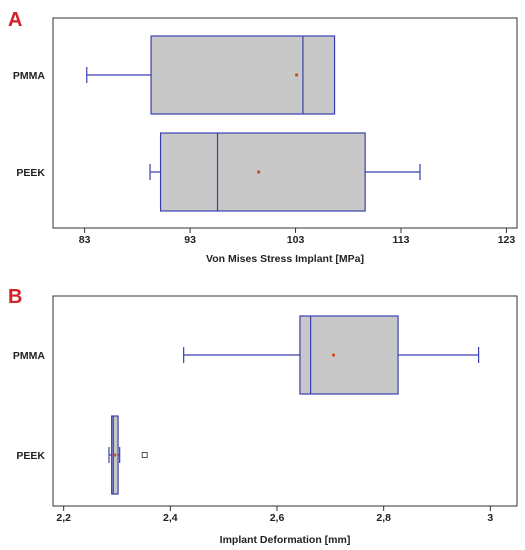 This screenshot has height=550, width=525. Describe the element at coordinates (63, 518) in the screenshot. I see `x-tick-label: 2,2` at that location.